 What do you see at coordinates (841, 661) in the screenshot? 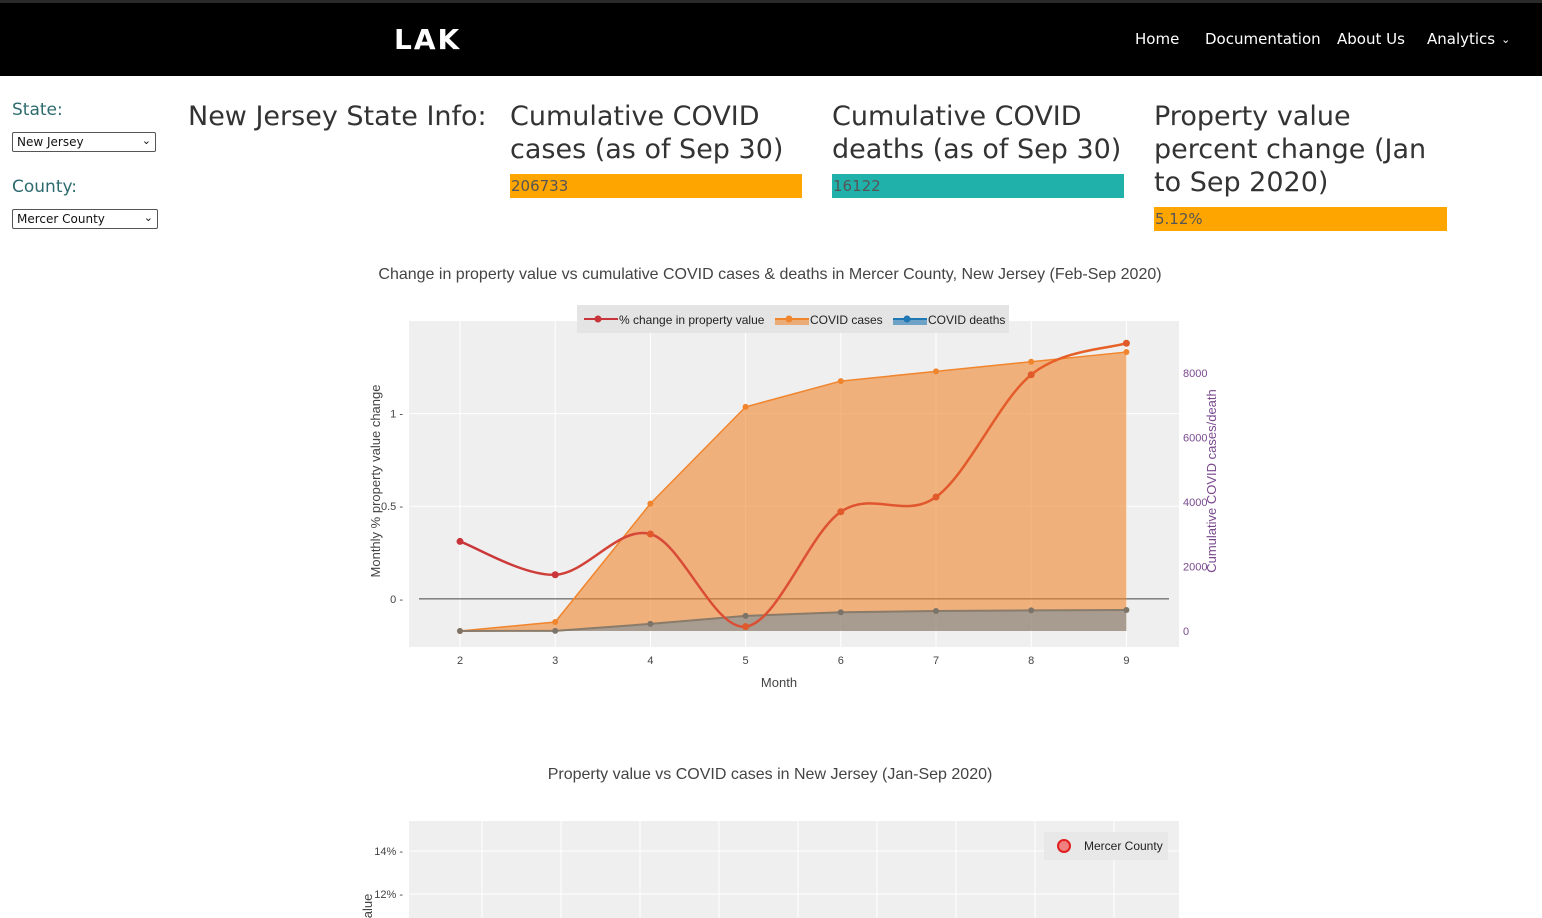
I see `x-tick-label: 6` at bounding box center [841, 661].